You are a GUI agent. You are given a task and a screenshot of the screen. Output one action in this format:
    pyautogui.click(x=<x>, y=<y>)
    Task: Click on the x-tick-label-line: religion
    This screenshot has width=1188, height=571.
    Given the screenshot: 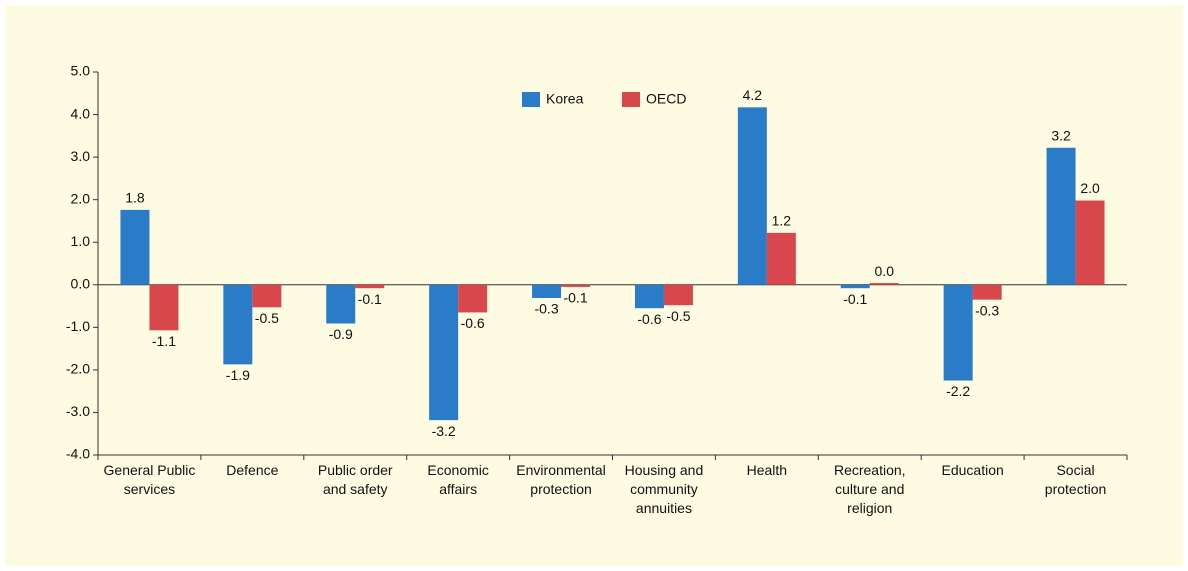 What is the action you would take?
    pyautogui.click(x=869, y=508)
    